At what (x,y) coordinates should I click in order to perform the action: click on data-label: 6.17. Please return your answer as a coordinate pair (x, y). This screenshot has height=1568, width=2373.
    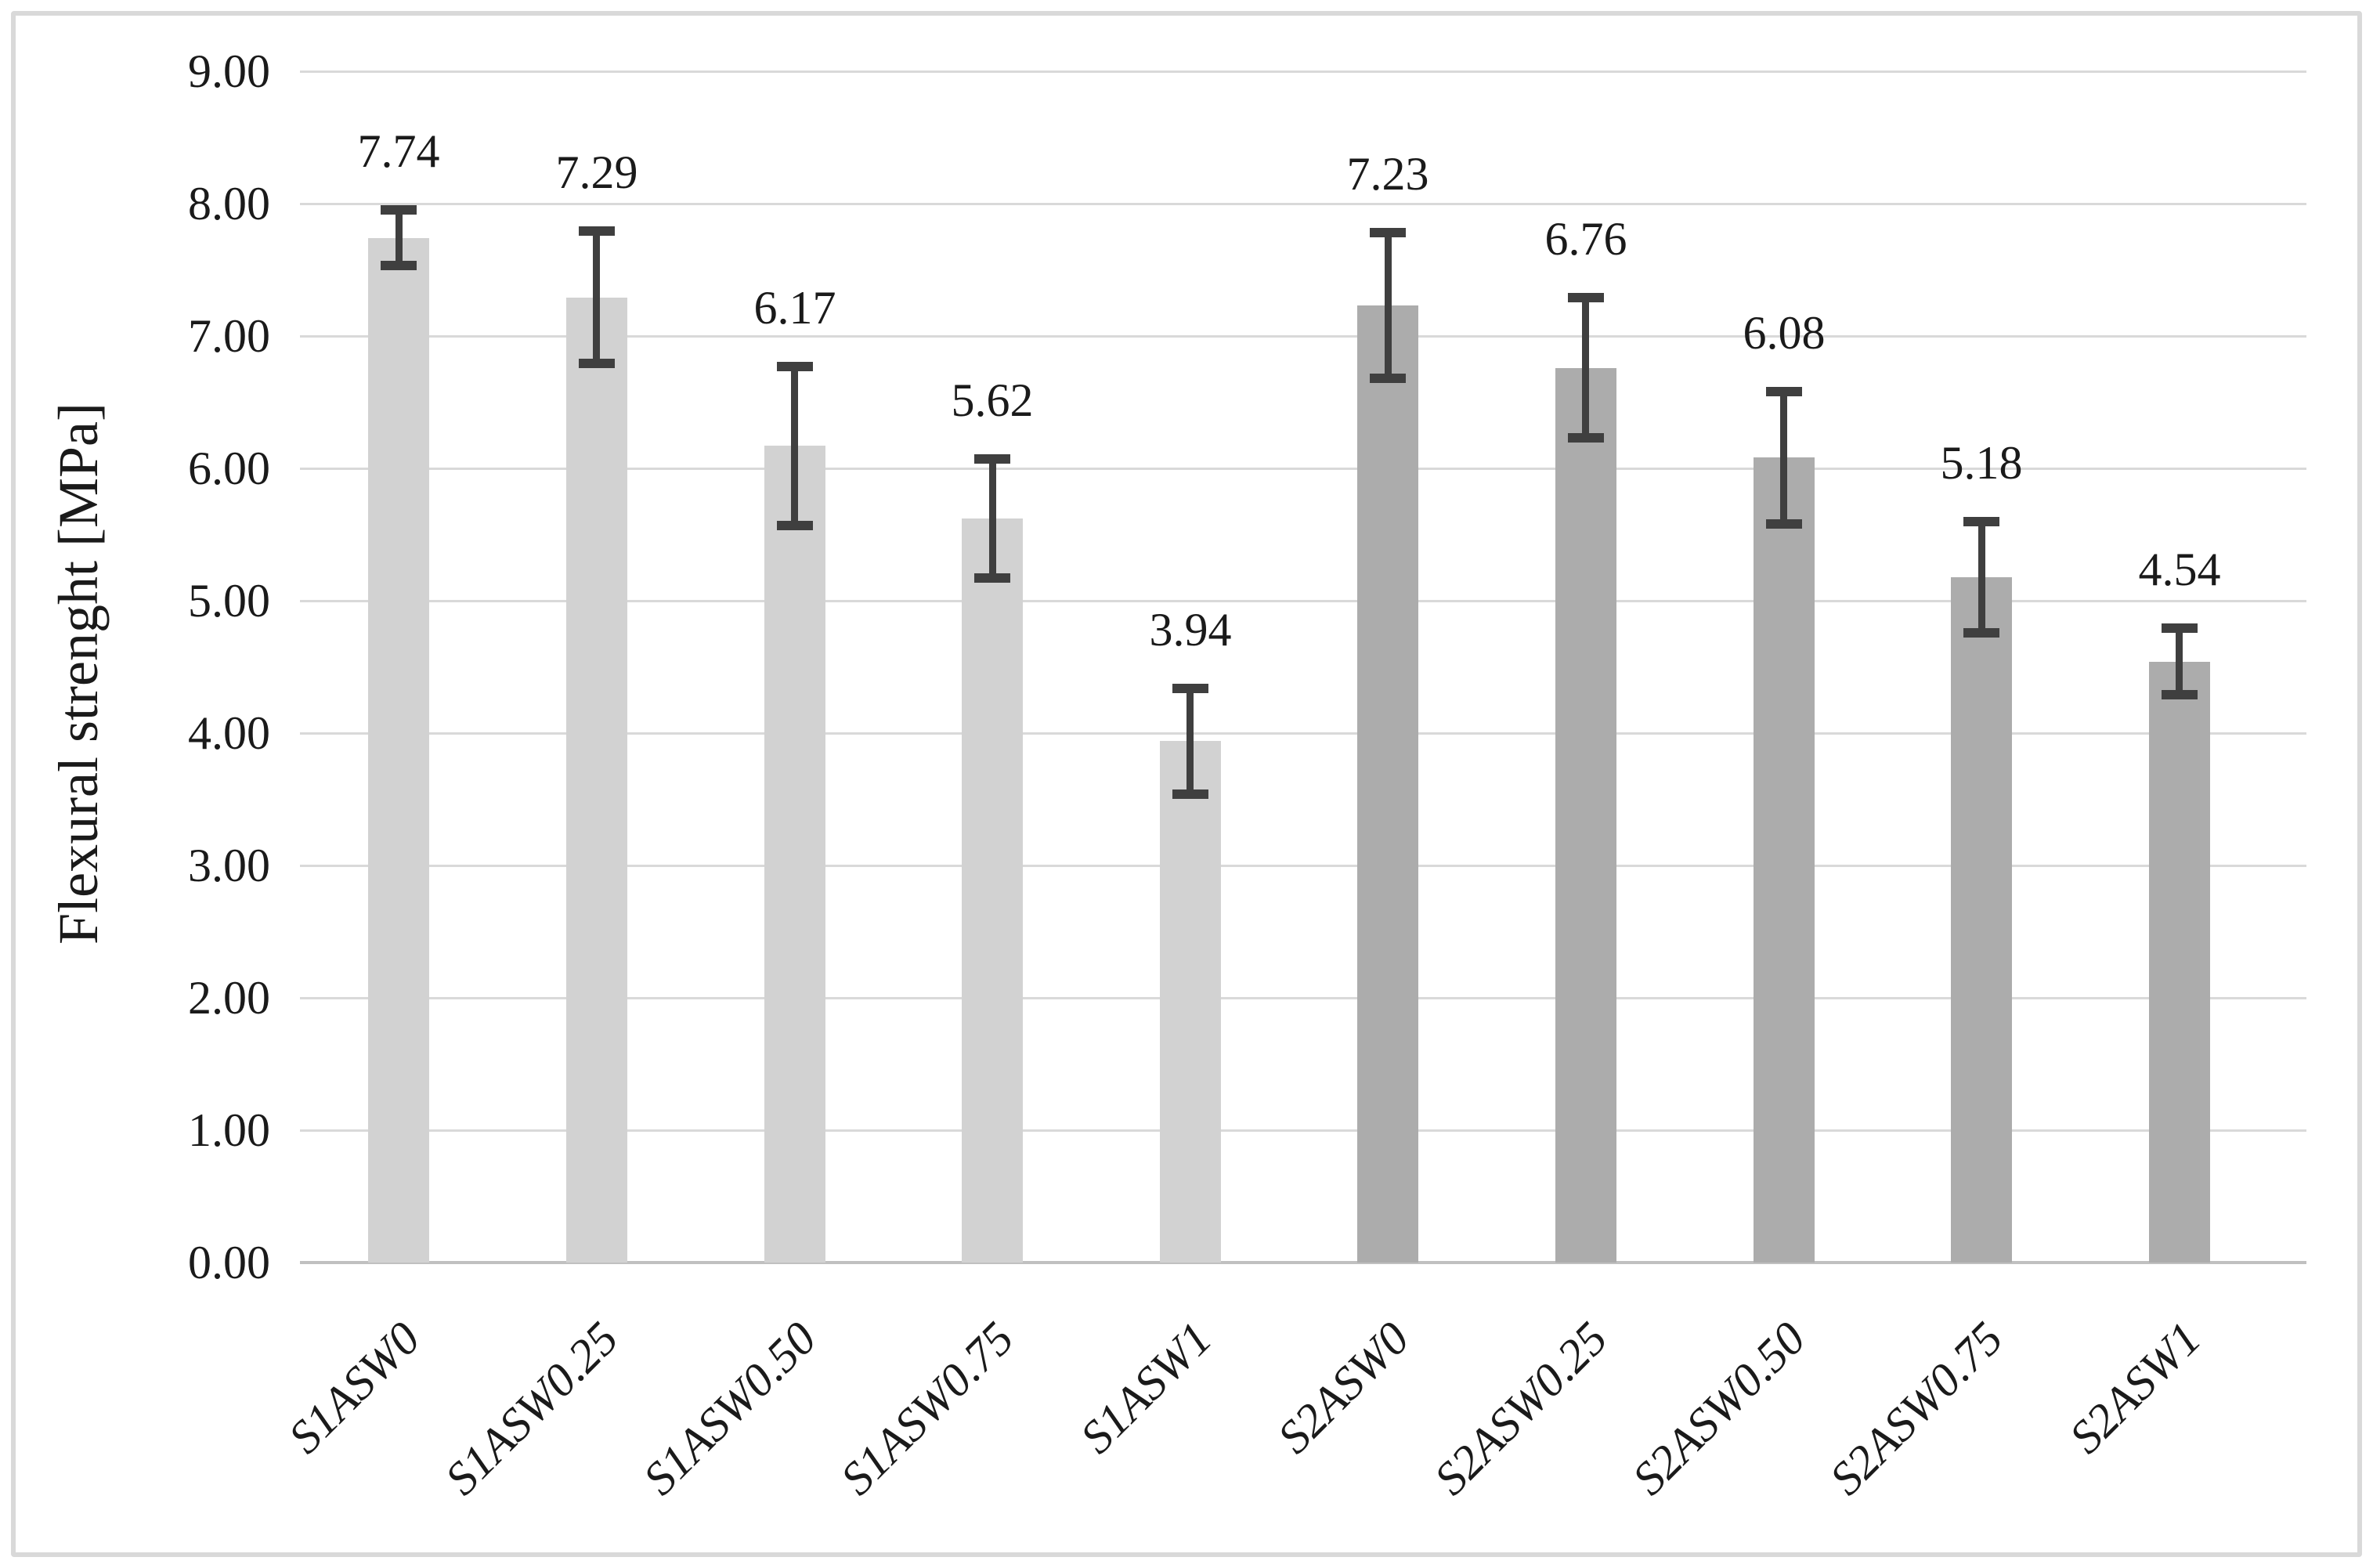
    Looking at the image, I should click on (795, 308).